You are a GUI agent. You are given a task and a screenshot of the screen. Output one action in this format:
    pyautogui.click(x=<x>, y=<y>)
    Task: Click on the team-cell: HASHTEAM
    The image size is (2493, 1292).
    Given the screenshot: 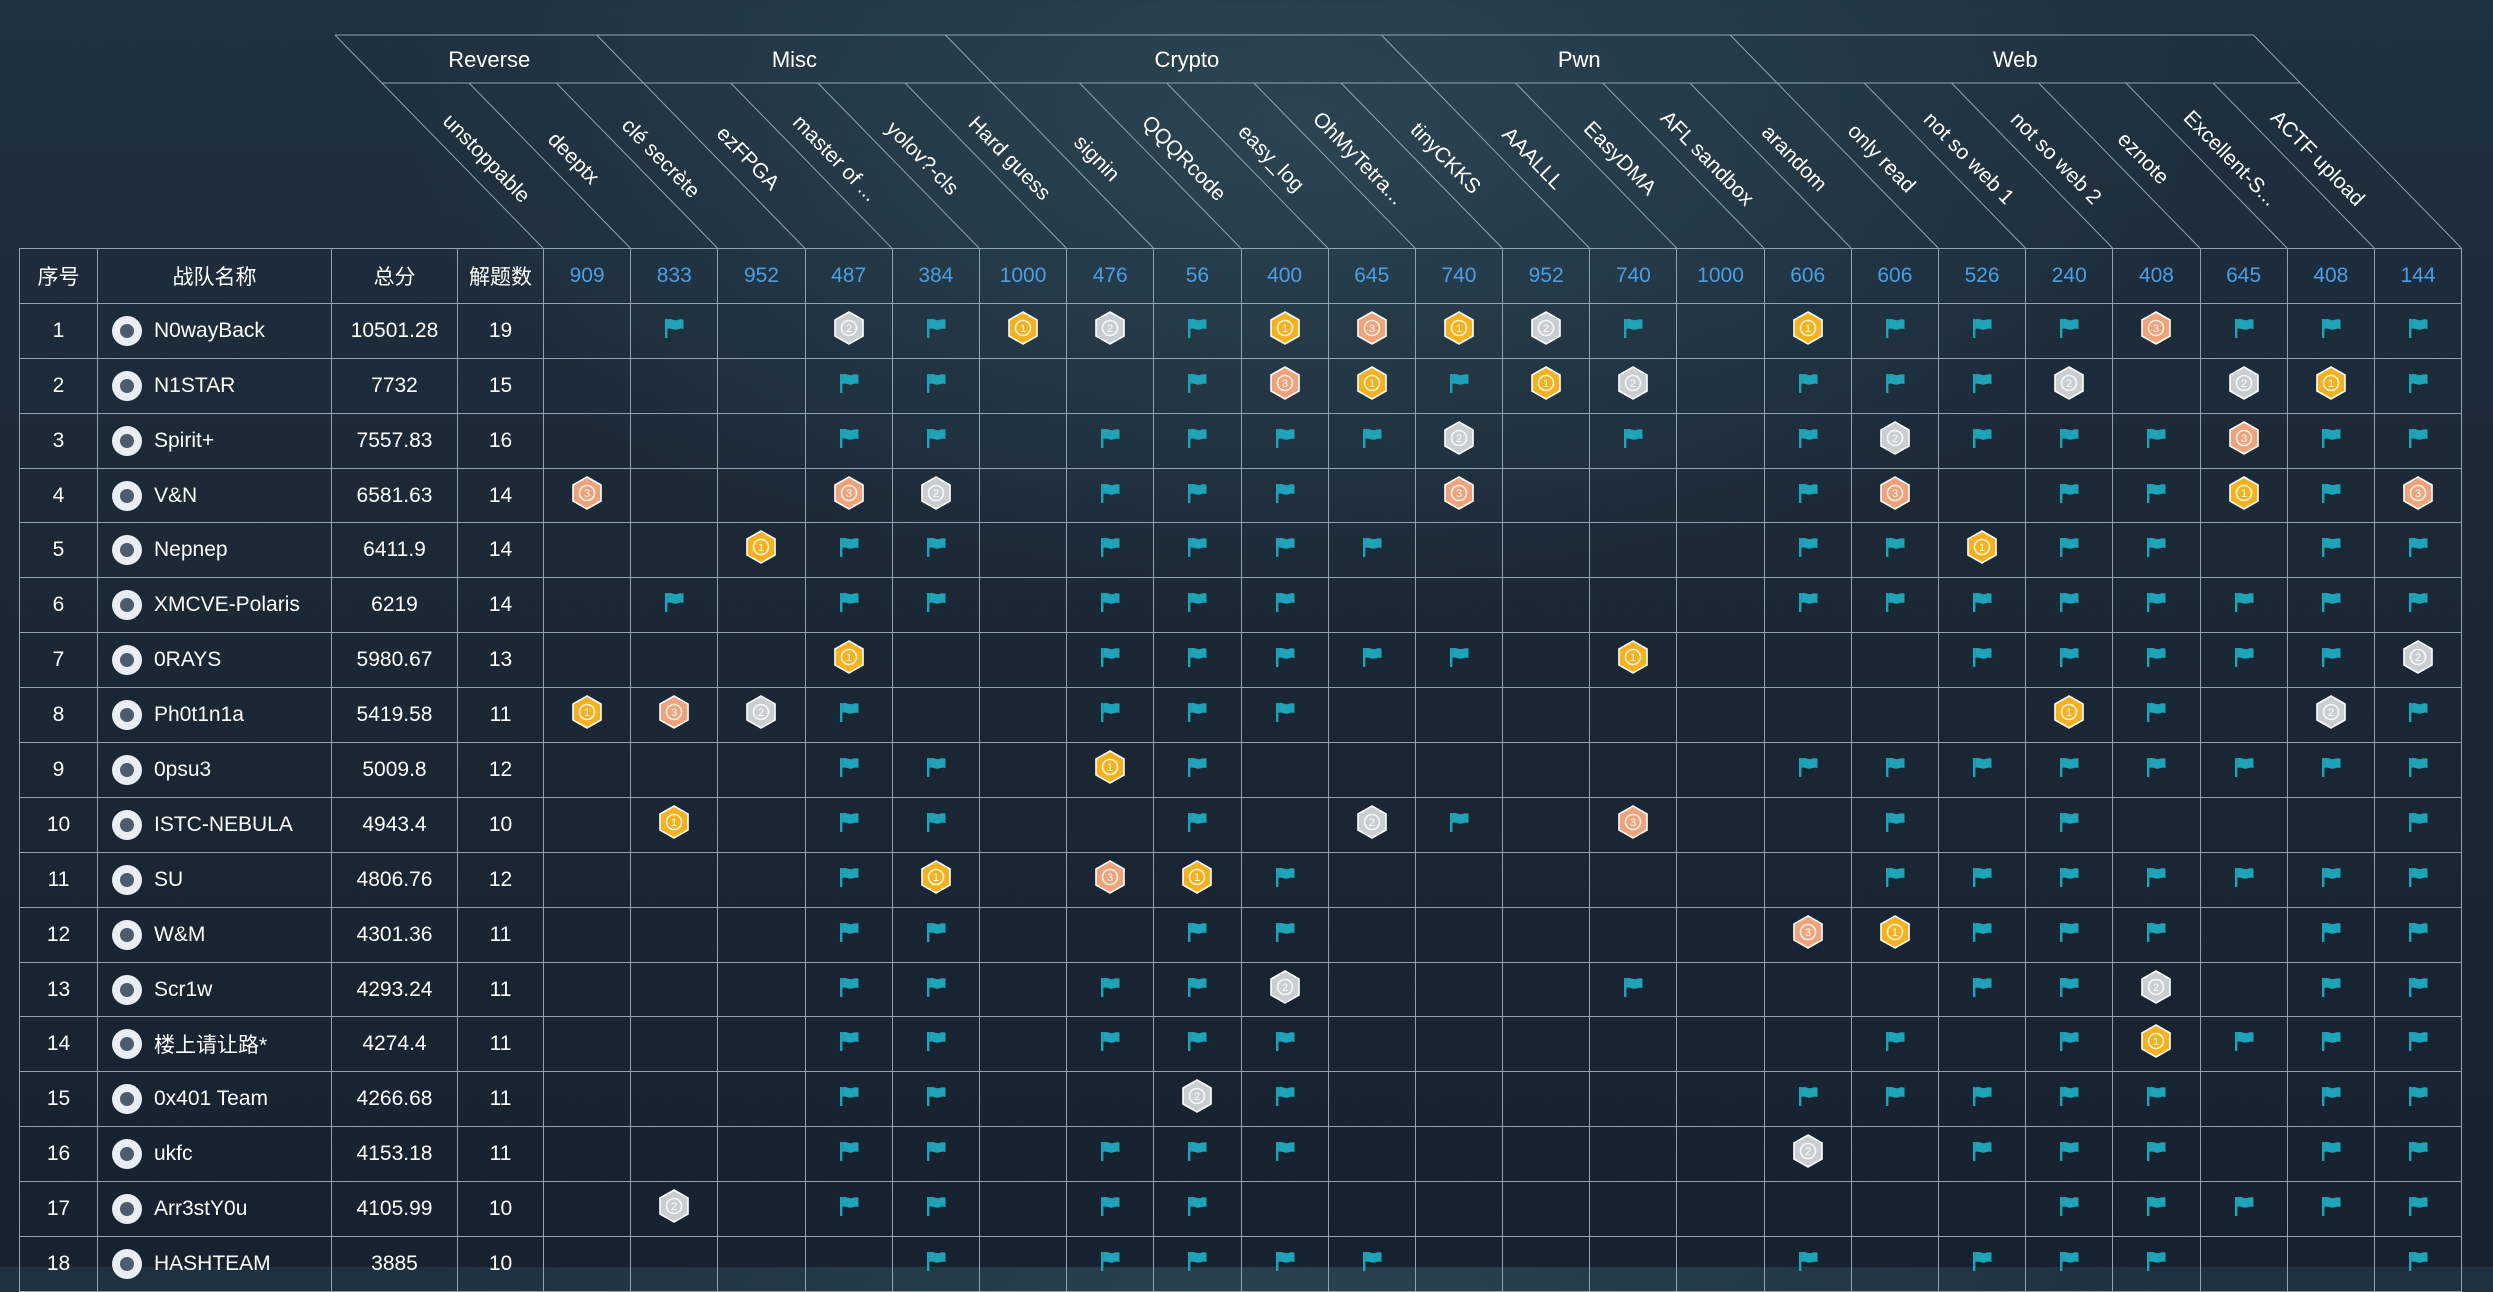 What is the action you would take?
    pyautogui.click(x=214, y=1264)
    